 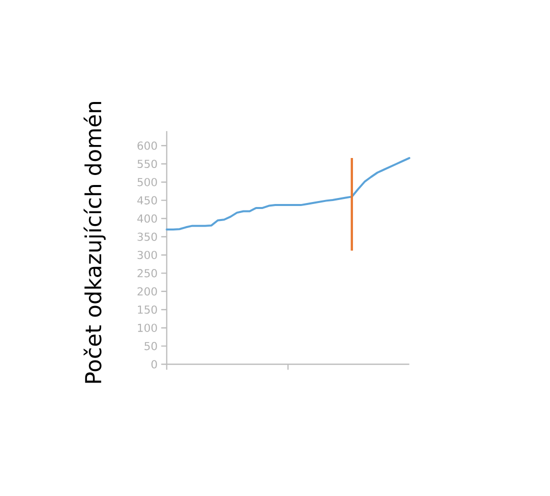 I want to click on y-tick-label: 200, so click(x=147, y=291).